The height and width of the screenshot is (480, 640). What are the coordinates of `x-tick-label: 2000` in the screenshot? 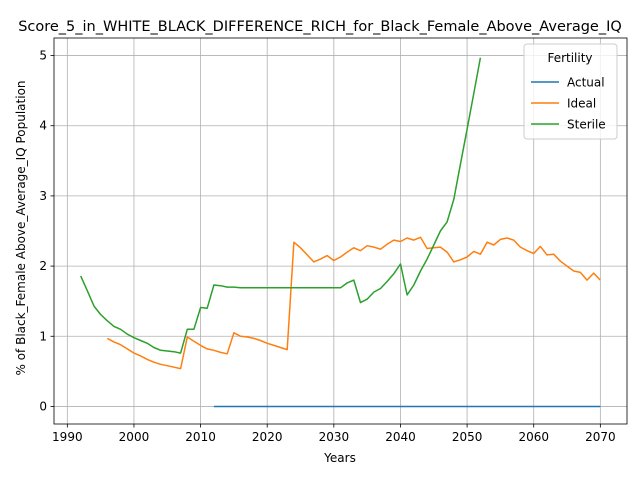 It's located at (134, 437).